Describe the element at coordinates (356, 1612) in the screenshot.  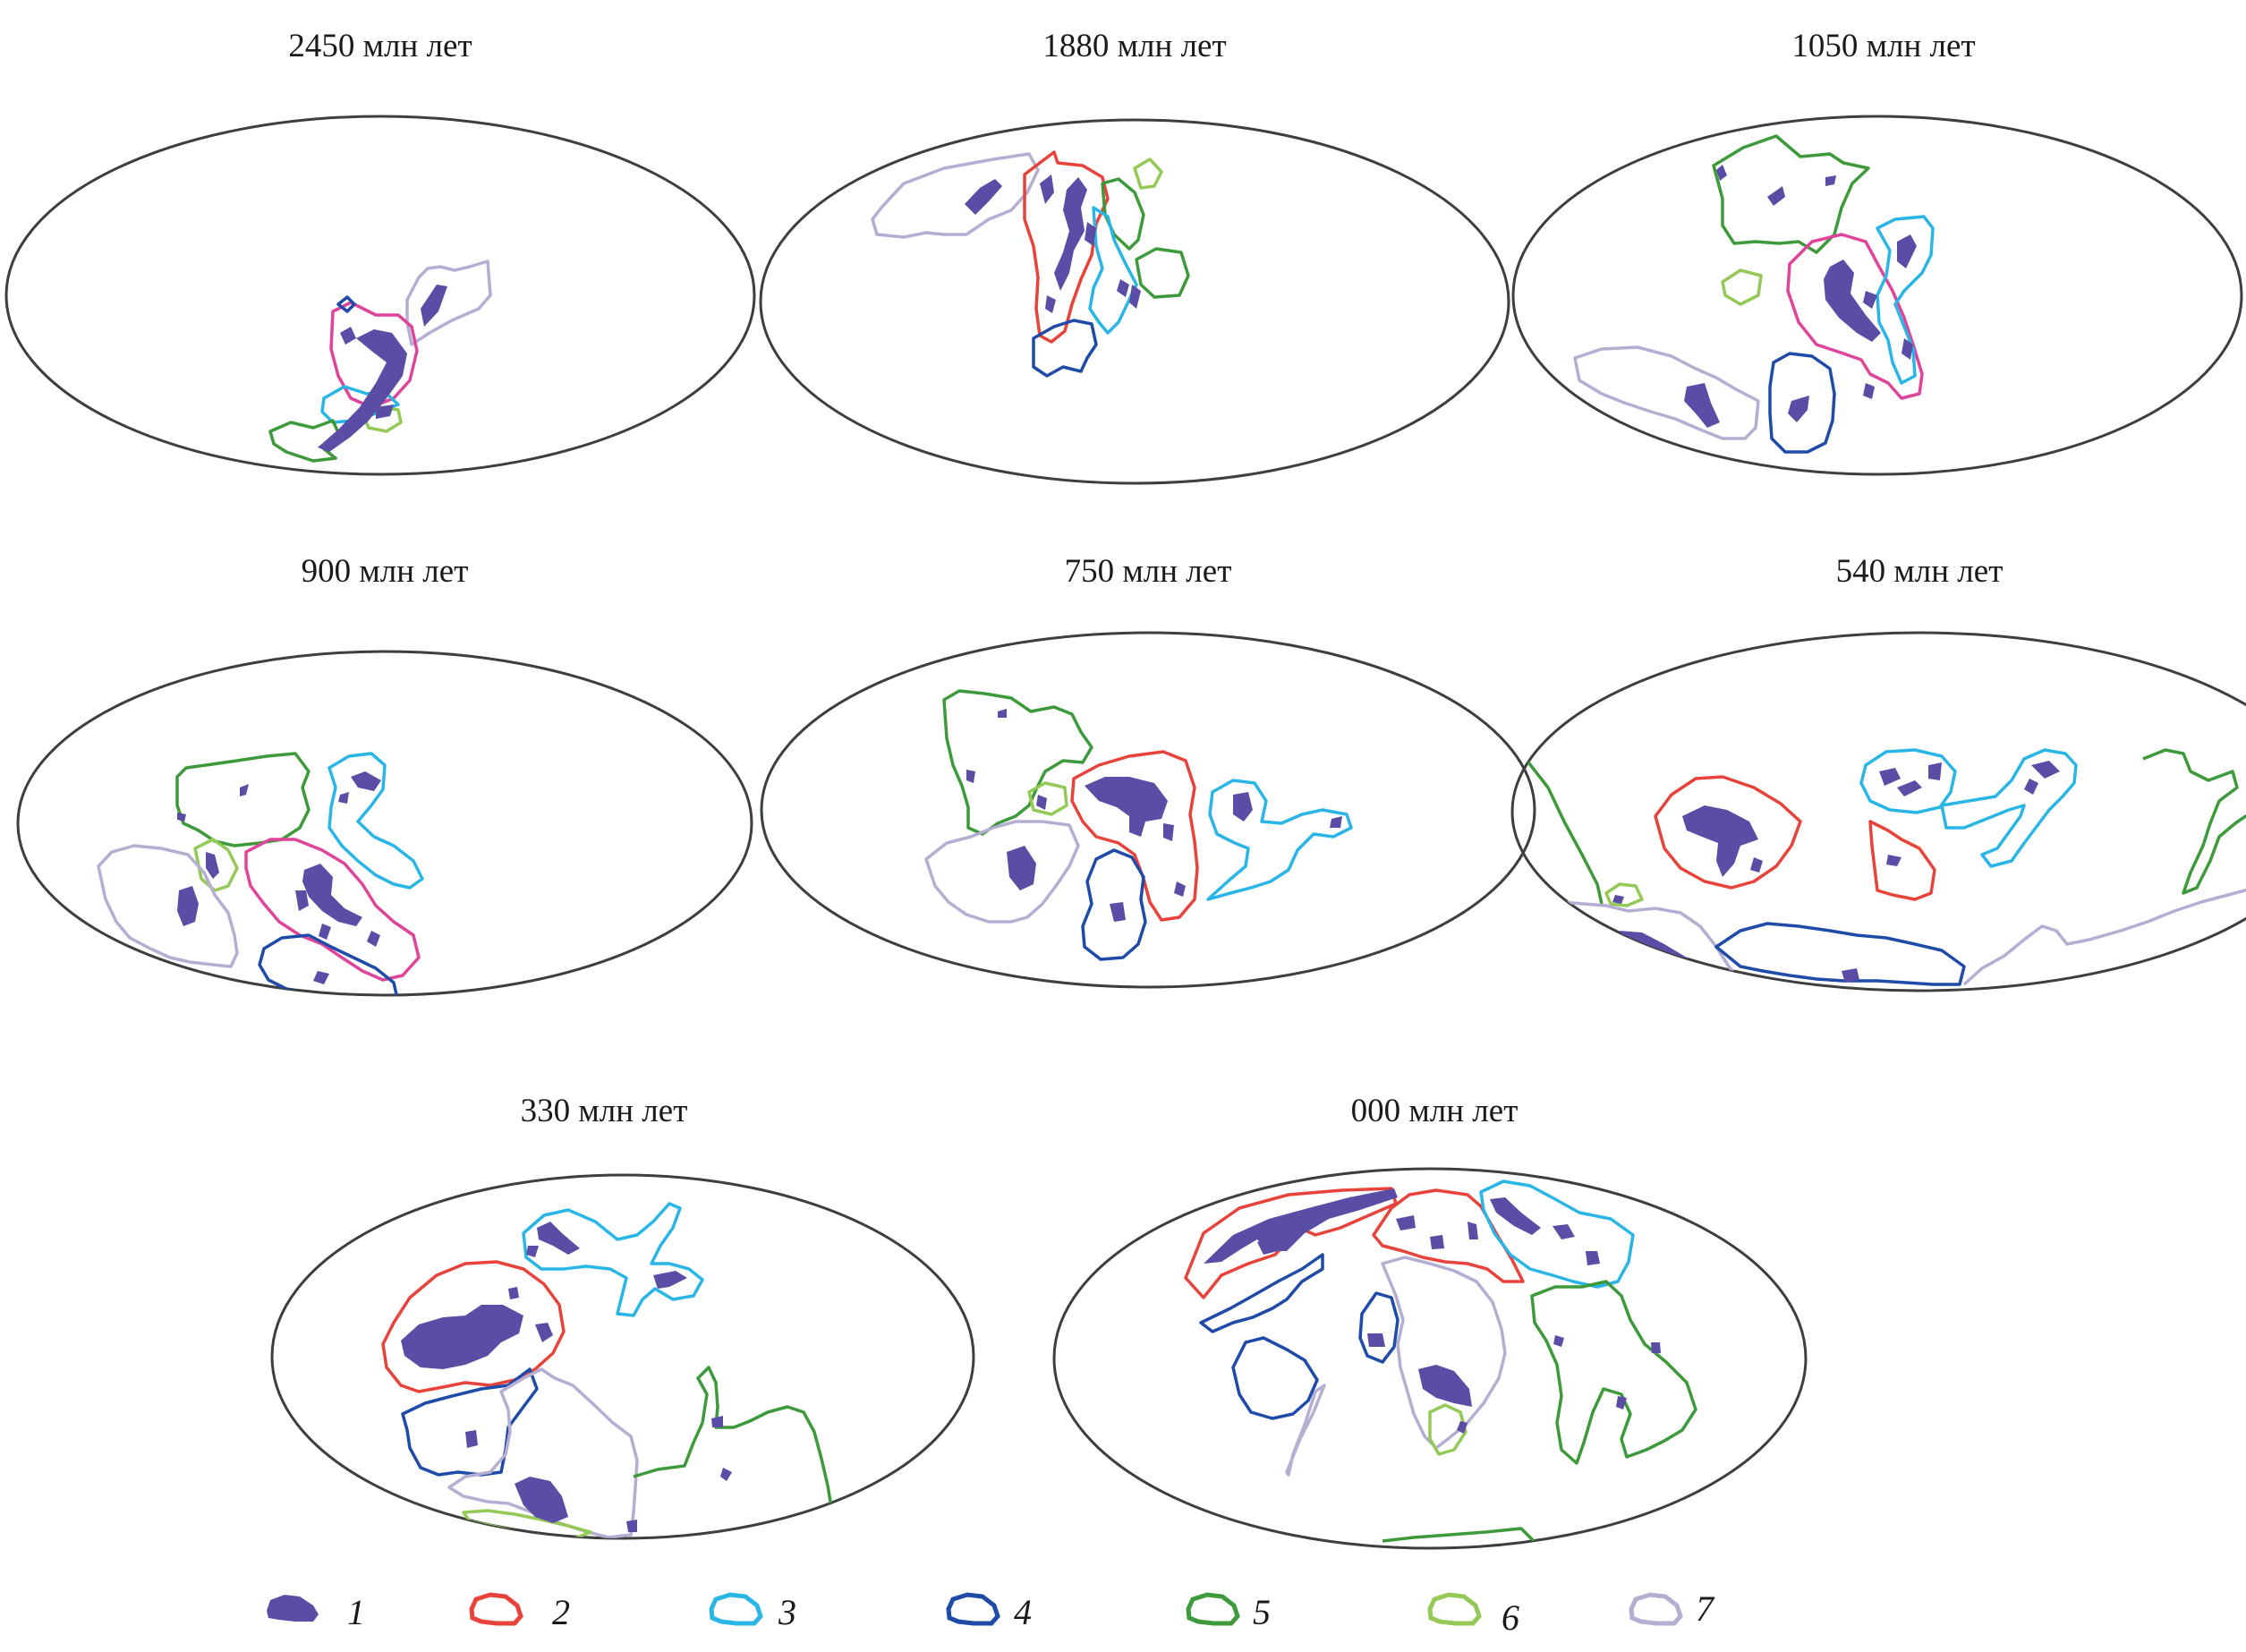
I see `legend-label-1: 1` at that location.